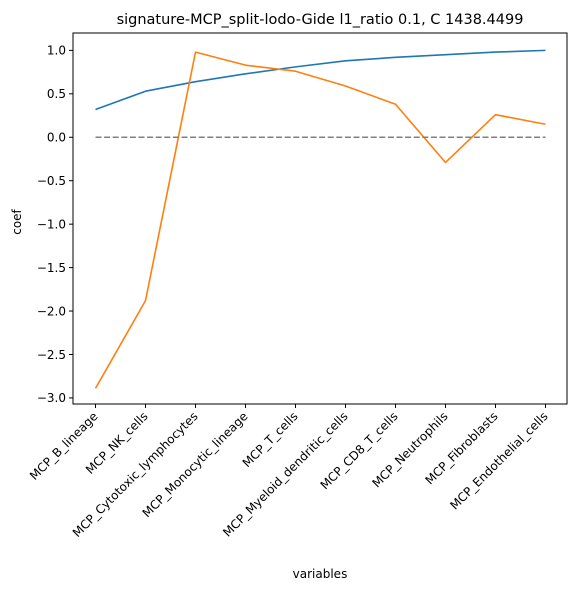 This screenshot has width=578, height=591. Describe the element at coordinates (51, 181) in the screenshot. I see `y-tick-label: −0.5` at that location.